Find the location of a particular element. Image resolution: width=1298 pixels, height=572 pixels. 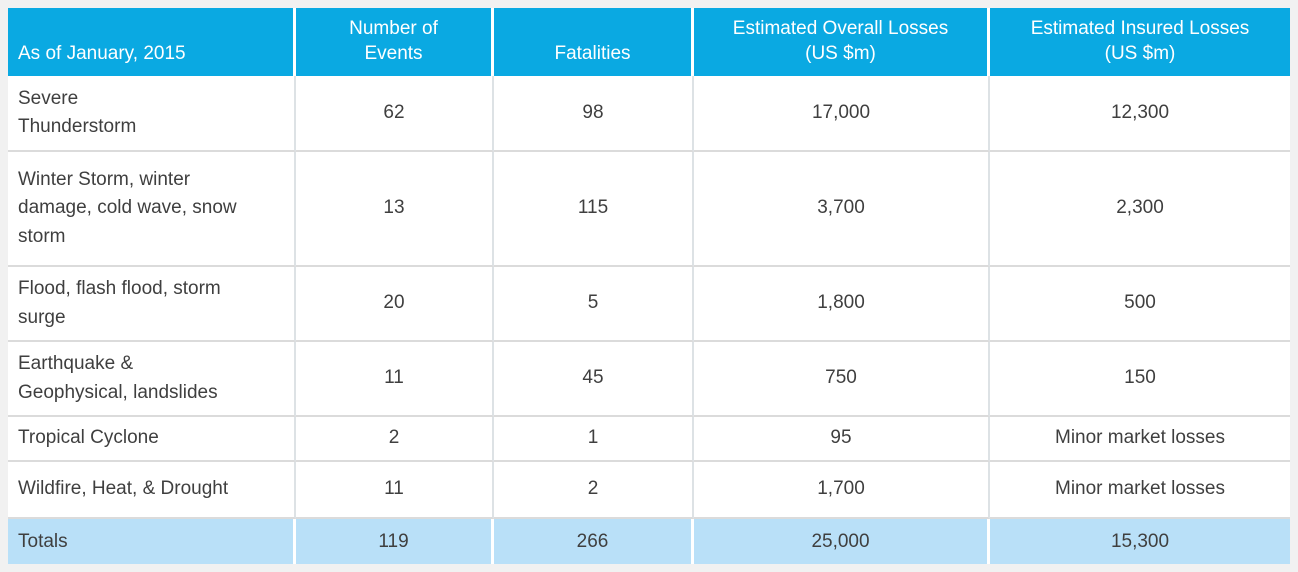

table-row: Severe Thunderstorm 62 98 17,000 12,300 is located at coordinates (649, 114).